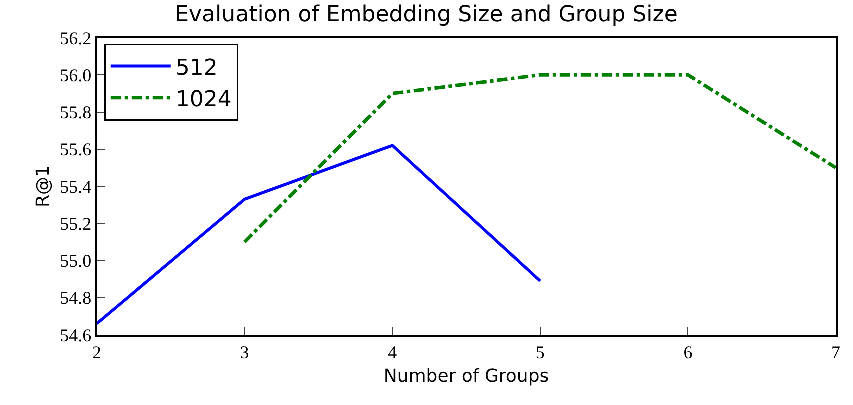 The image size is (853, 405). What do you see at coordinates (43, 187) in the screenshot?
I see `y-axis-title: R@1` at bounding box center [43, 187].